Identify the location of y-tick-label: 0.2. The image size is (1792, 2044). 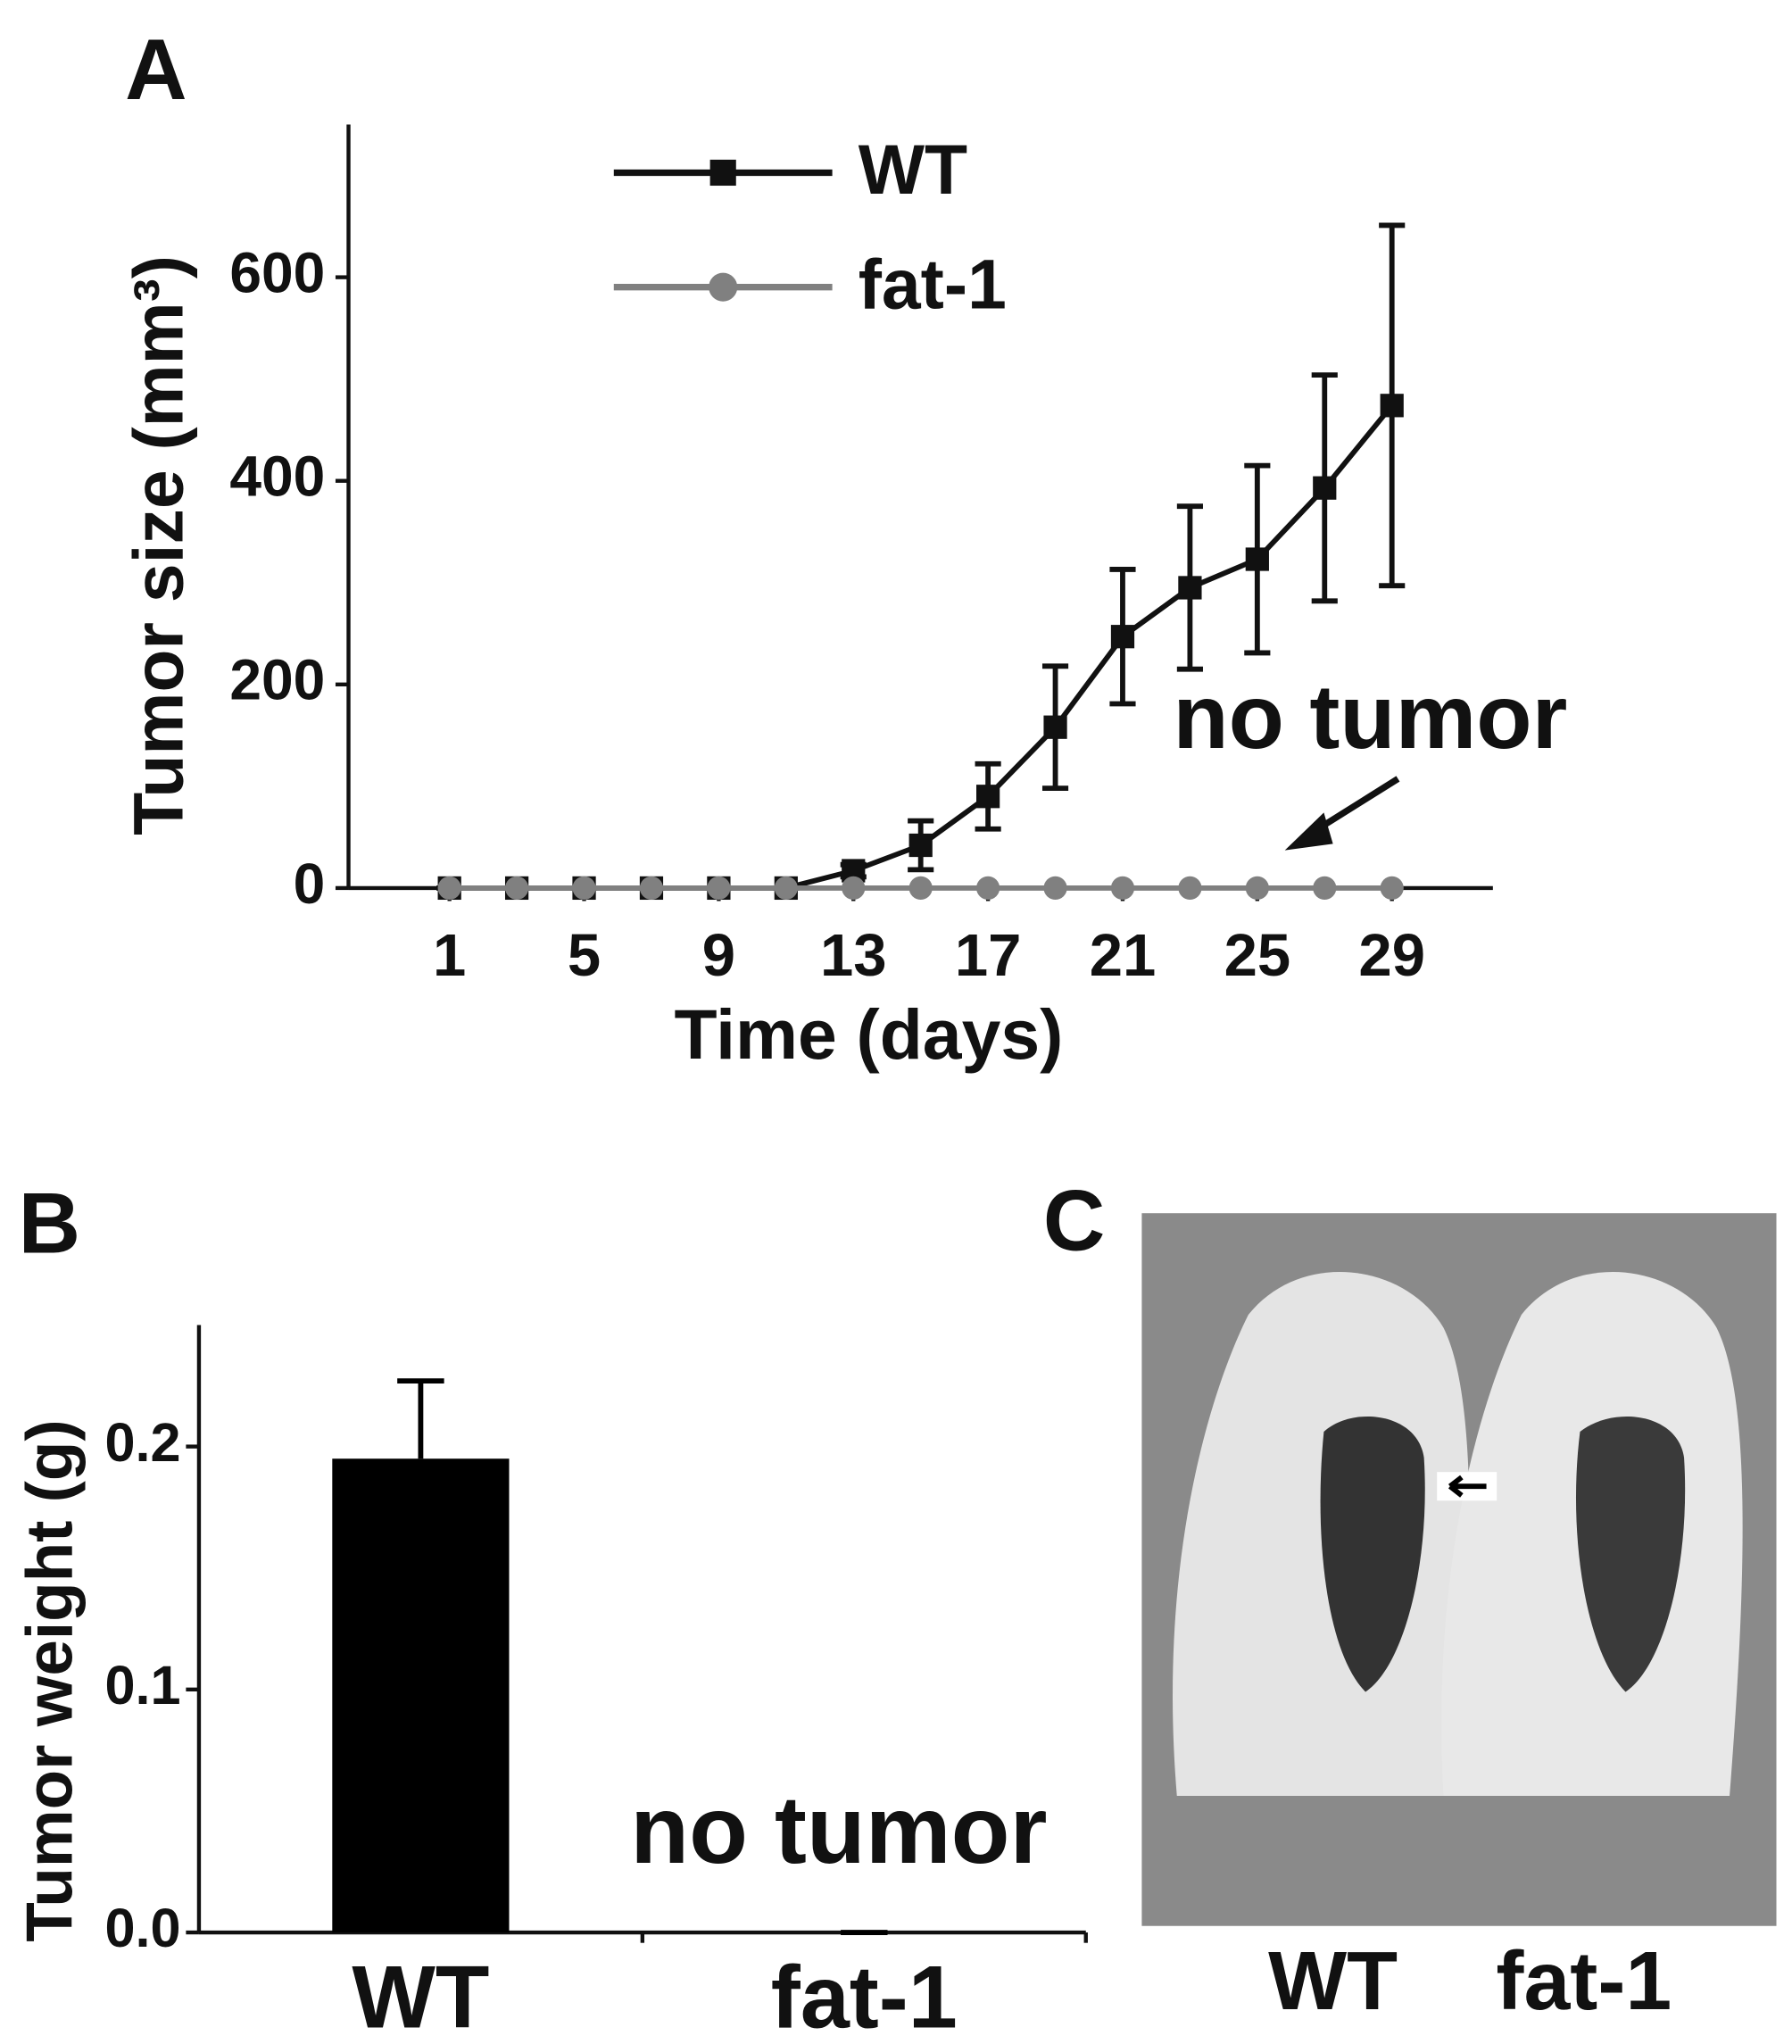
(142, 1442).